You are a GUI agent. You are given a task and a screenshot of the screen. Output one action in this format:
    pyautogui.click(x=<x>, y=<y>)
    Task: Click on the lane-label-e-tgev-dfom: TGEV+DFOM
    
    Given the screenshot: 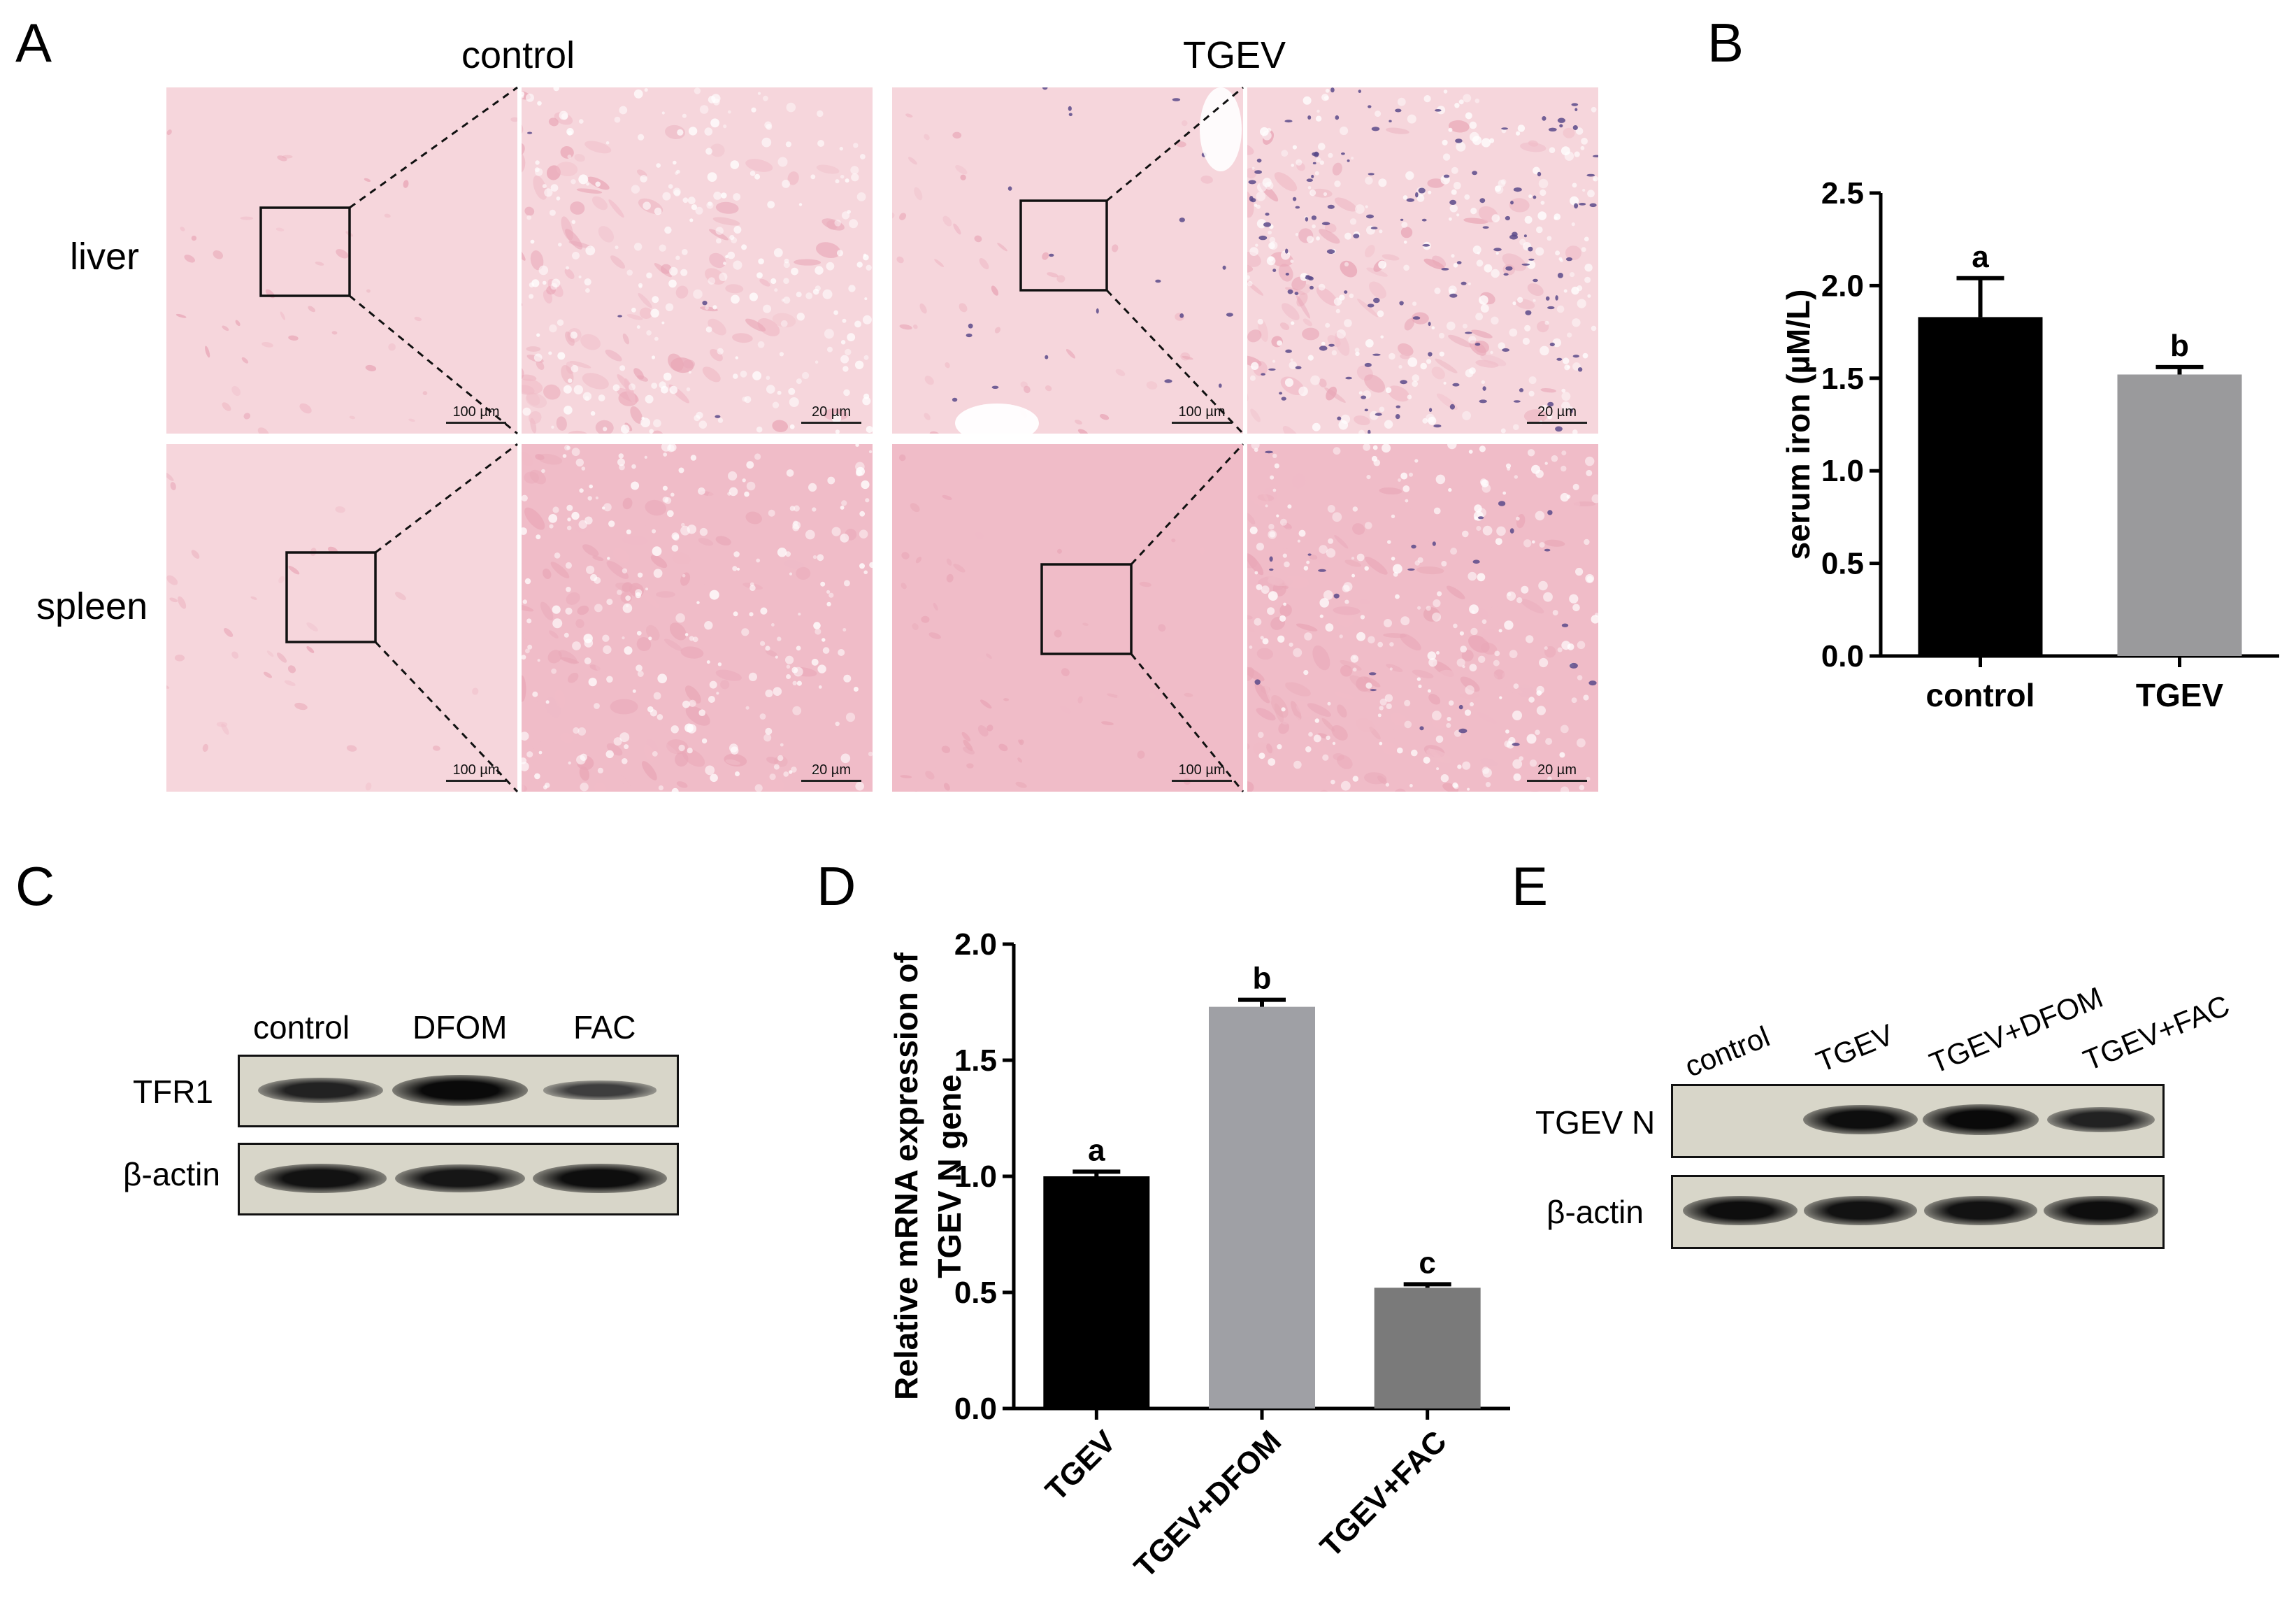 What is the action you would take?
    pyautogui.click(x=2016, y=1030)
    